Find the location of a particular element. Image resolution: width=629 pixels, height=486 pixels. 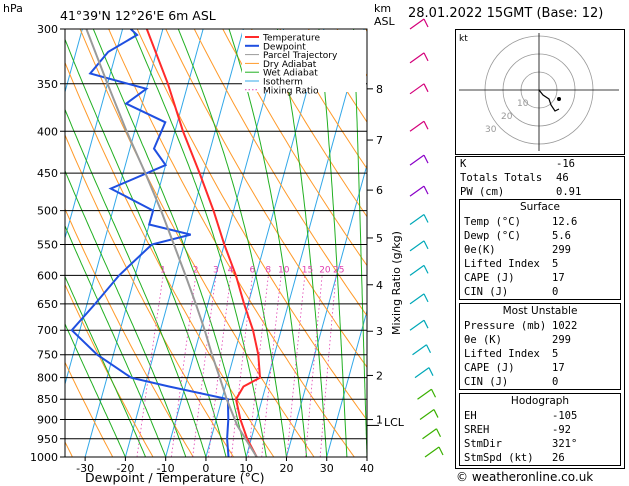

surface-row: CAPE (J) 17 is located at coordinates (540, 278).